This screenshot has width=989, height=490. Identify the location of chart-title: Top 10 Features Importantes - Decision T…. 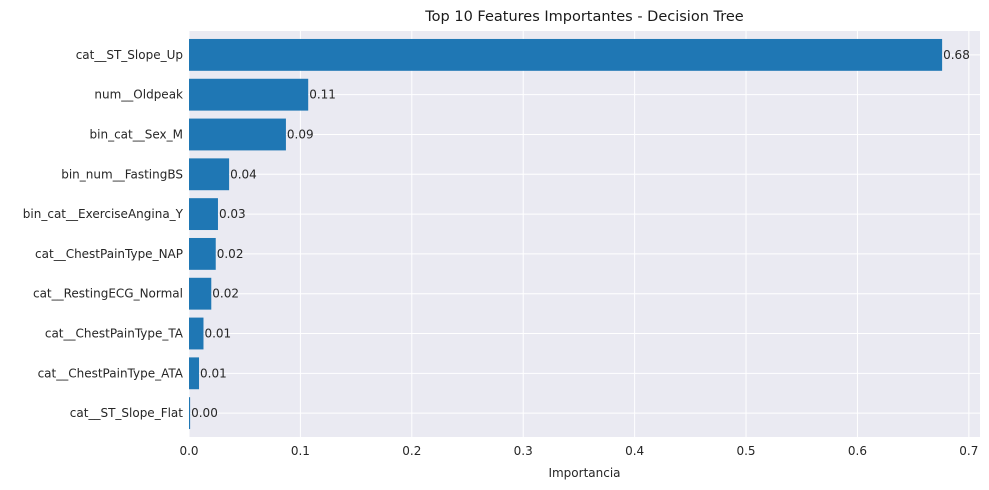
(584, 17).